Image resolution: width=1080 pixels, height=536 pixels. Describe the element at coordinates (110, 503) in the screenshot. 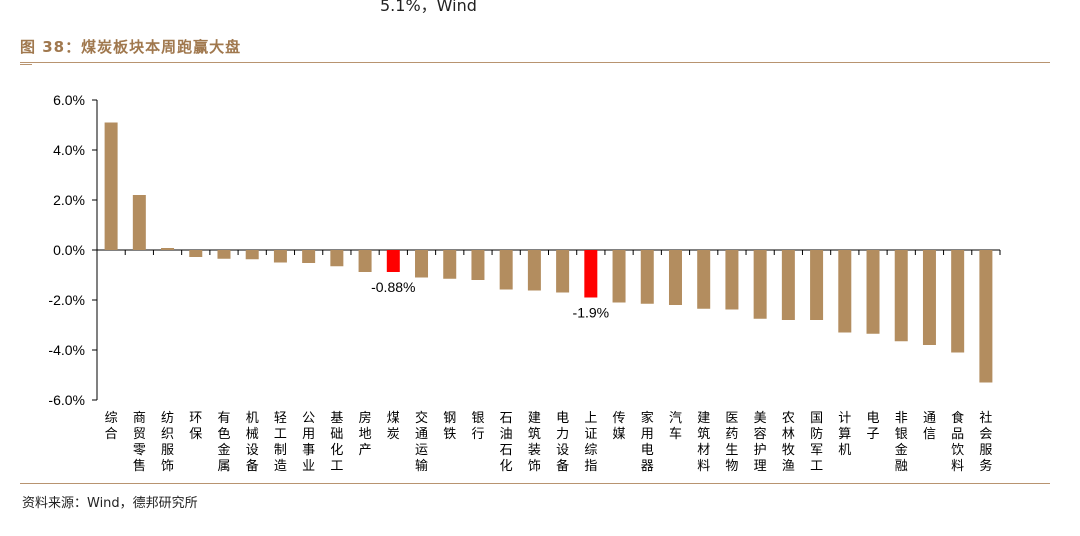

I see `source-note: 资料来源：Wind，德邦研究所` at that location.